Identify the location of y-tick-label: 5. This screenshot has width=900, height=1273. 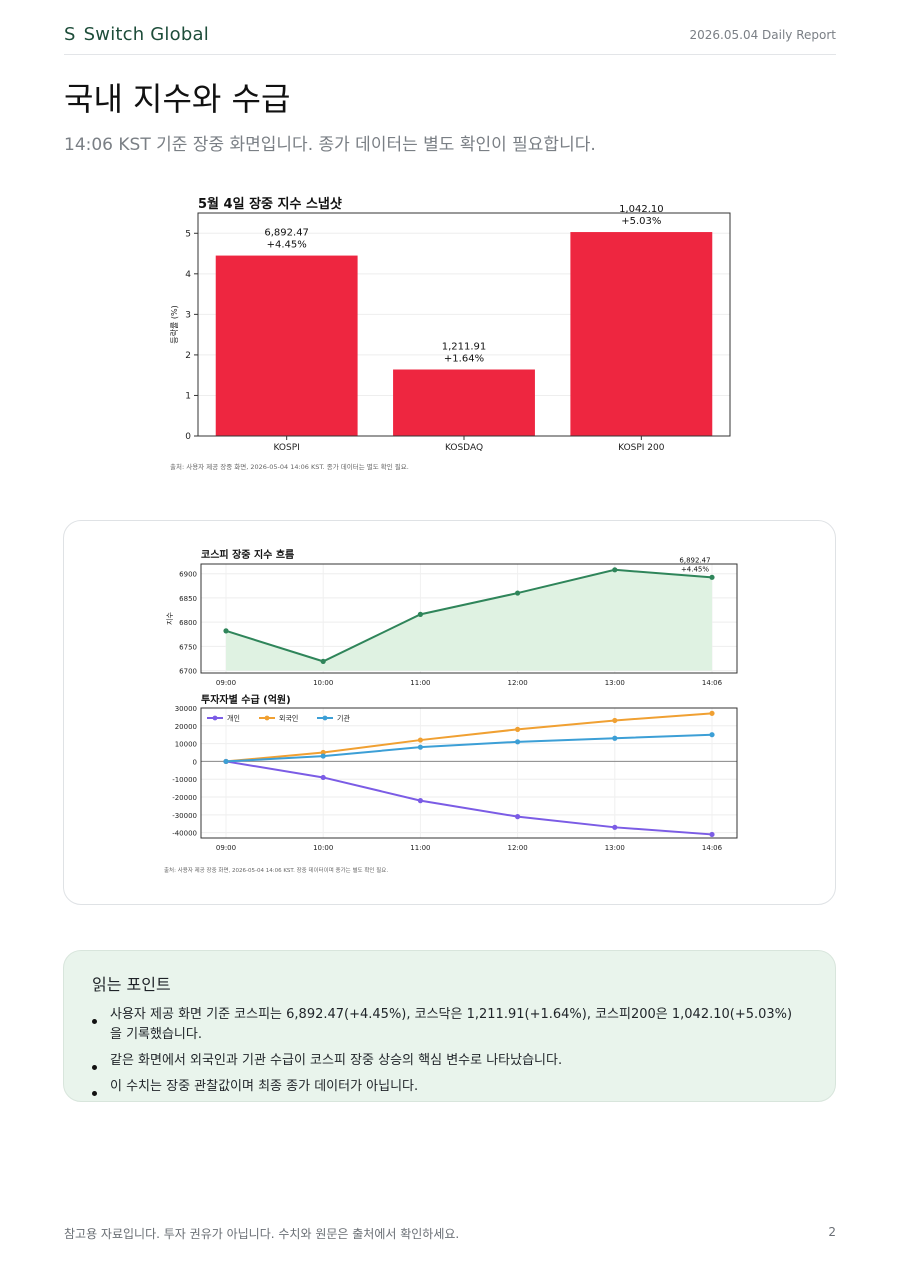
(188, 234).